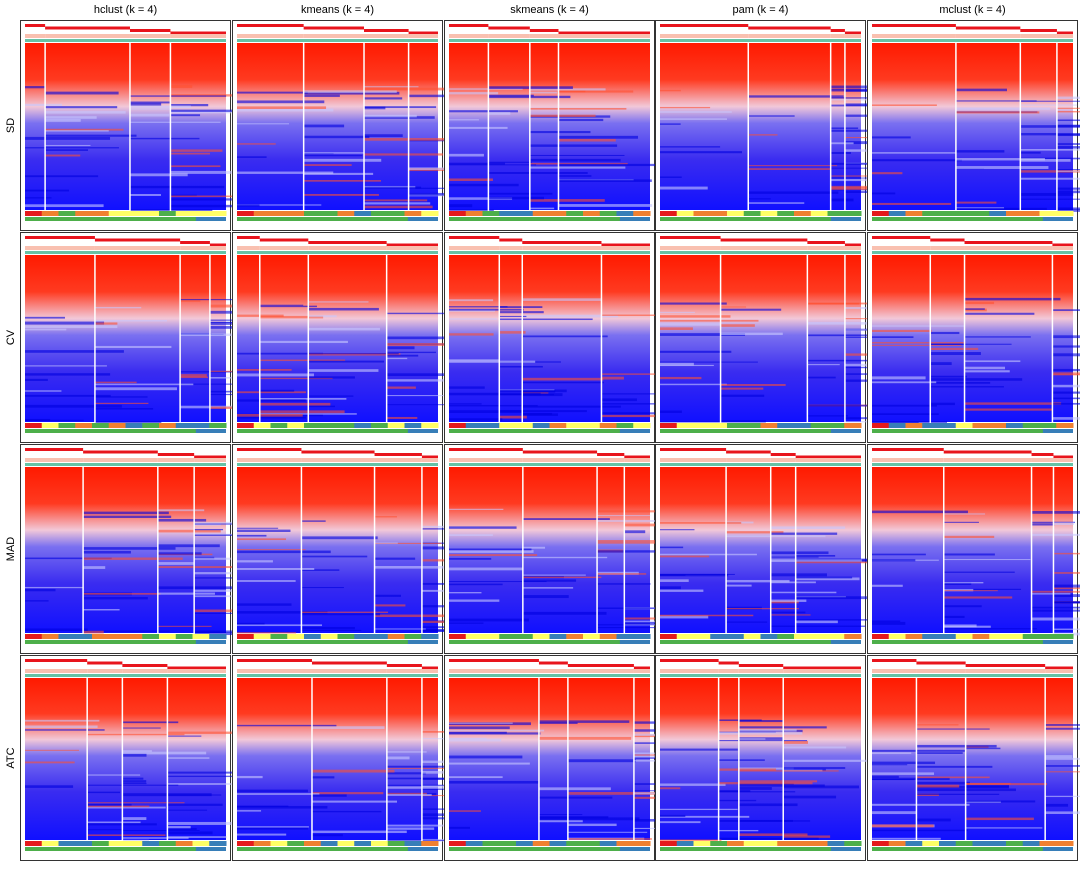 This screenshot has width=1080, height=869. Describe the element at coordinates (552, 126) in the screenshot. I see `heatmap-panel` at that location.